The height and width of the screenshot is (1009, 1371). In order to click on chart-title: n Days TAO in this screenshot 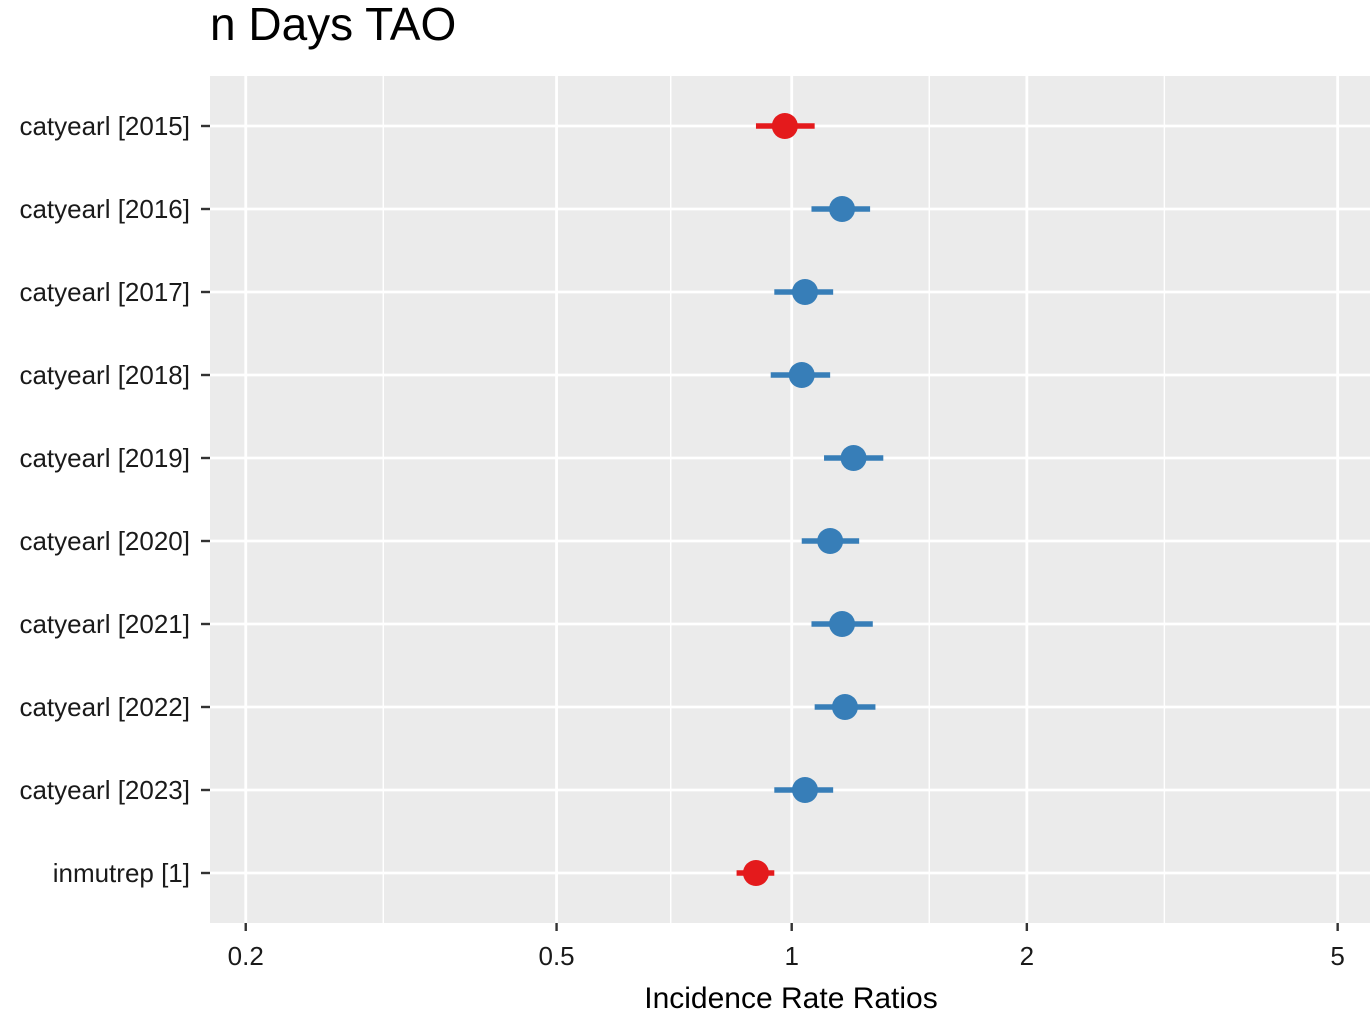, I will do `click(333, 25)`.